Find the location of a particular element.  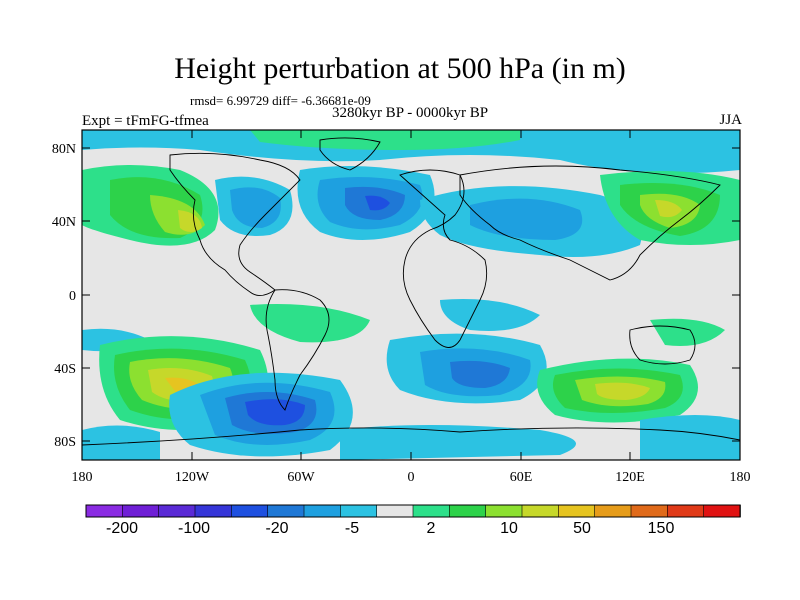

colorbar is located at coordinates (413, 511).